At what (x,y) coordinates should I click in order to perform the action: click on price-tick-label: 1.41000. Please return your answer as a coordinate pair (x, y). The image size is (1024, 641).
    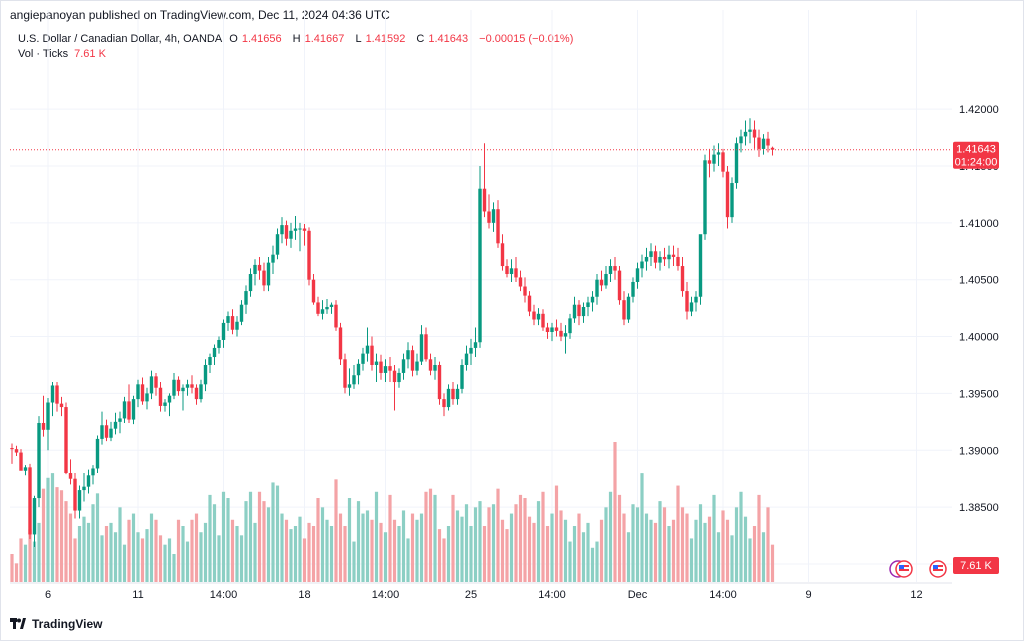
    Looking at the image, I should click on (979, 224).